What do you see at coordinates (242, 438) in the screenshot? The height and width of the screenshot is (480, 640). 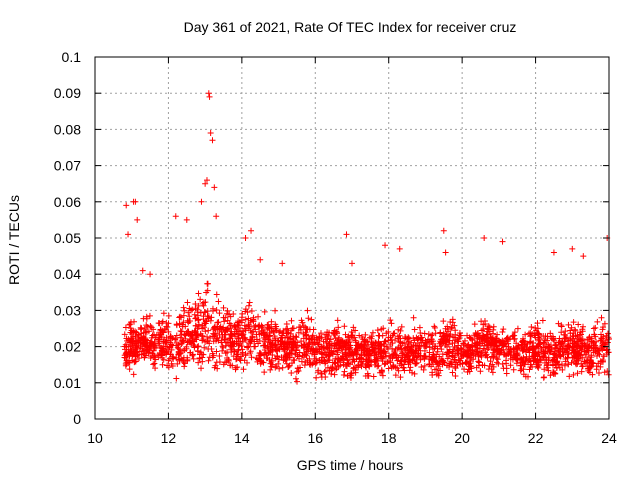 I see `x-tick-label: 14` at bounding box center [242, 438].